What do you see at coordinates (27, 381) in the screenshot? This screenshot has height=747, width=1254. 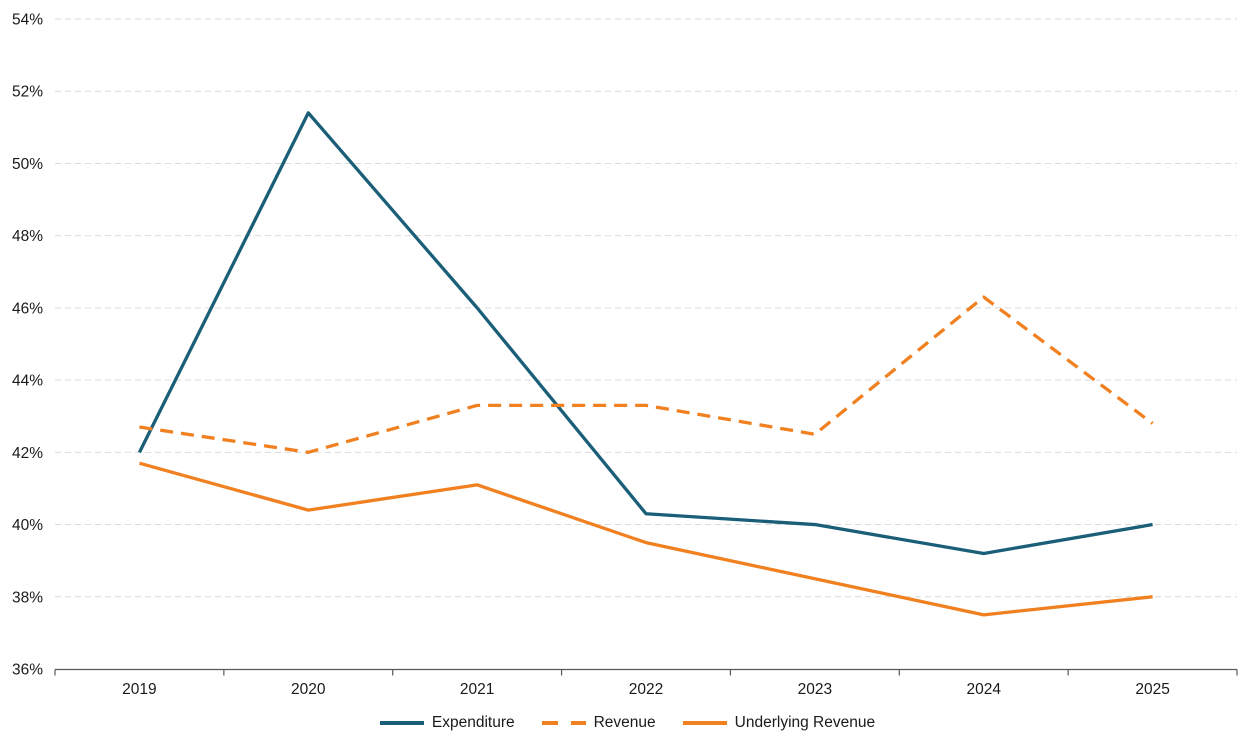 I see `y-axis-tick-label: 44%` at bounding box center [27, 381].